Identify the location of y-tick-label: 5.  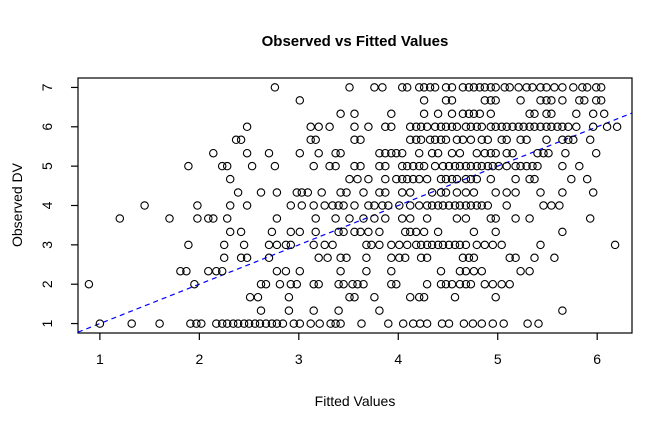
(47, 166).